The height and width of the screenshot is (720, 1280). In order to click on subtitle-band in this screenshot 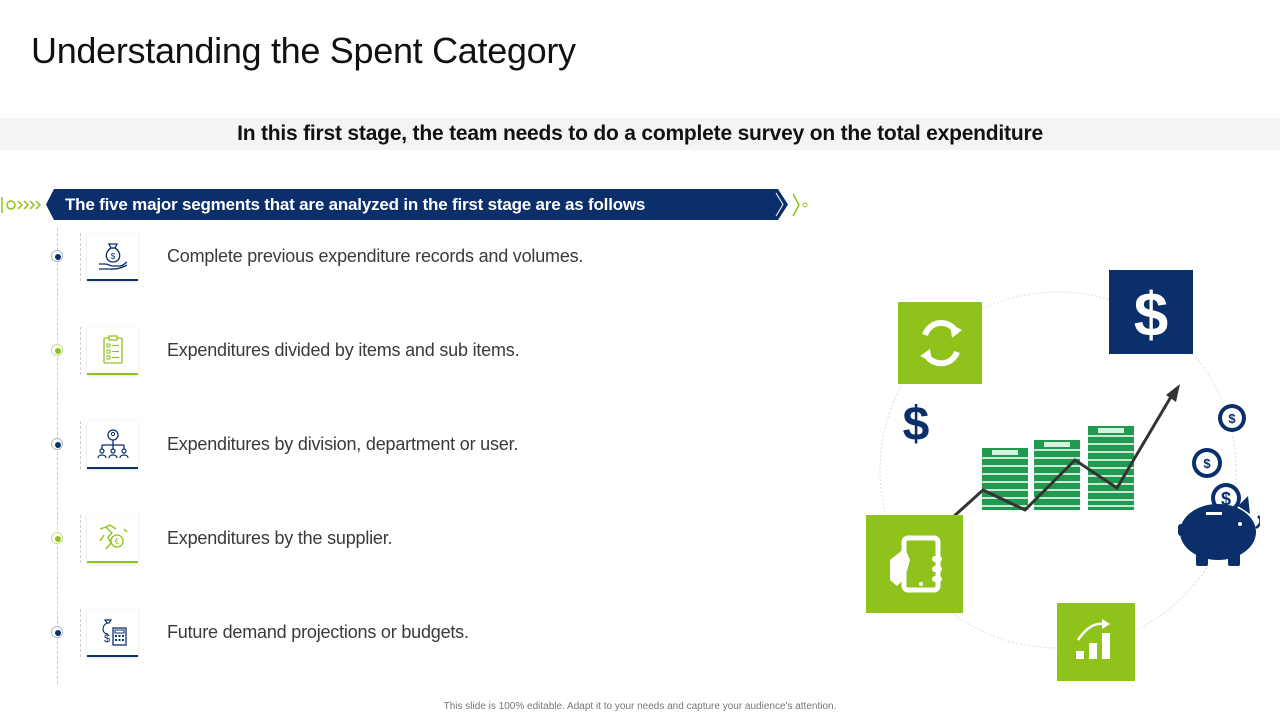, I will do `click(640, 134)`.